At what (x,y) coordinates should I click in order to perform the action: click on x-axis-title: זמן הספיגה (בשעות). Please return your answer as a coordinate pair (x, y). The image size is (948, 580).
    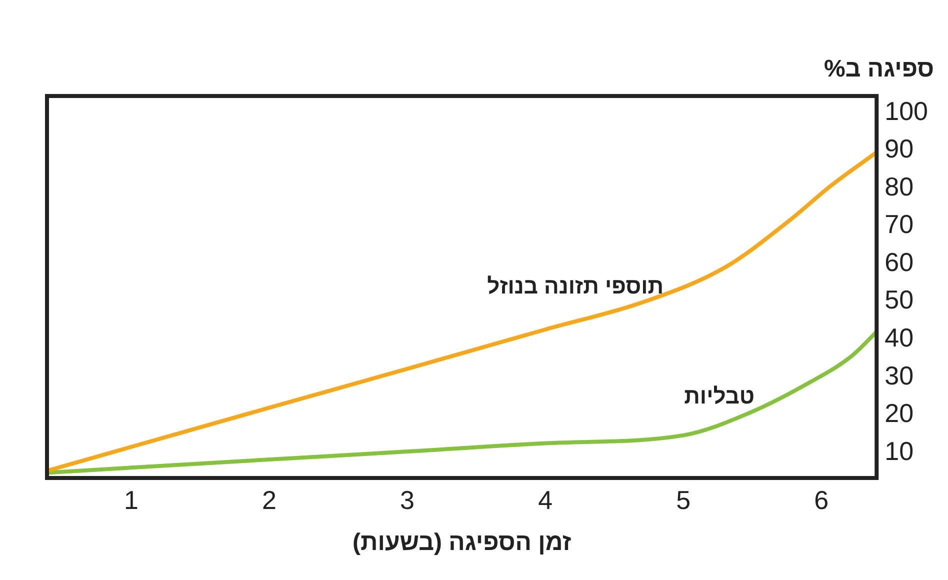
    Looking at the image, I should click on (462, 542).